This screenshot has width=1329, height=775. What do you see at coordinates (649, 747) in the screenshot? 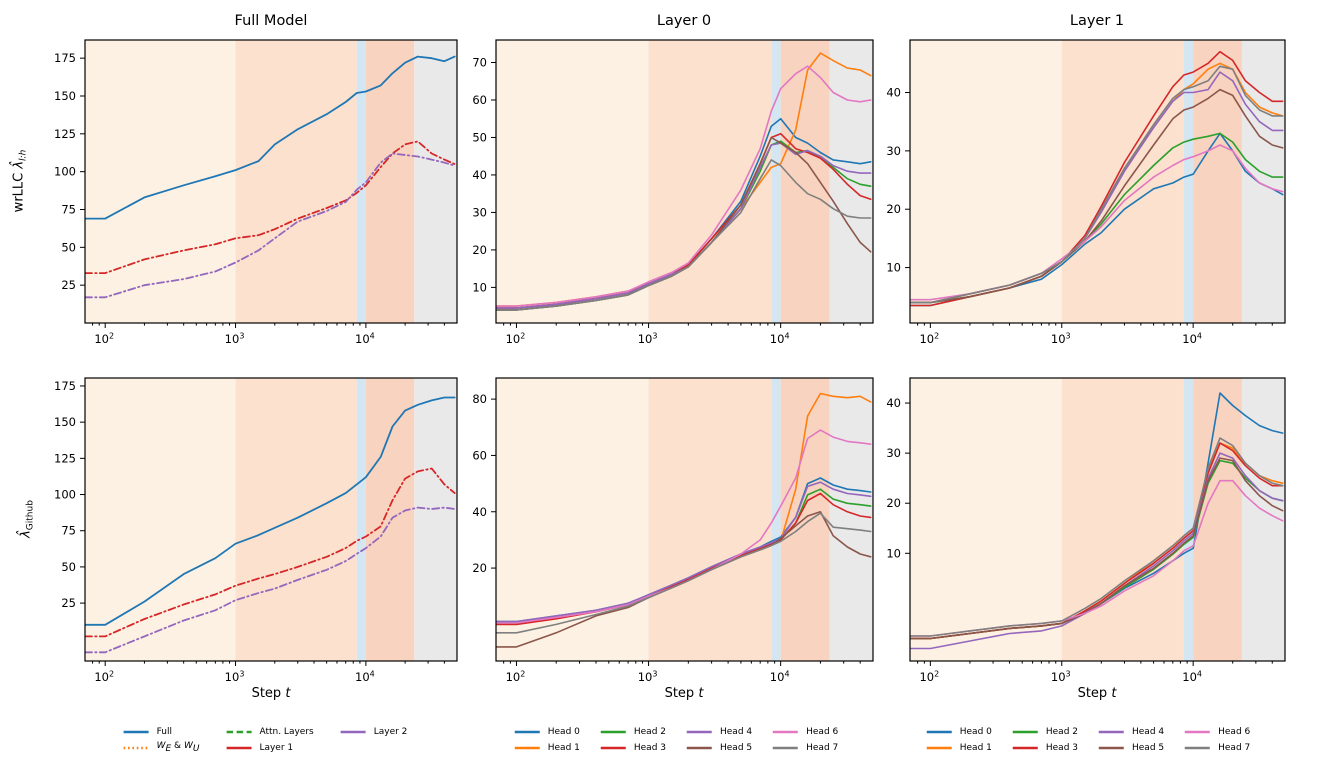
I see `legend-label: Head 3` at bounding box center [649, 747].